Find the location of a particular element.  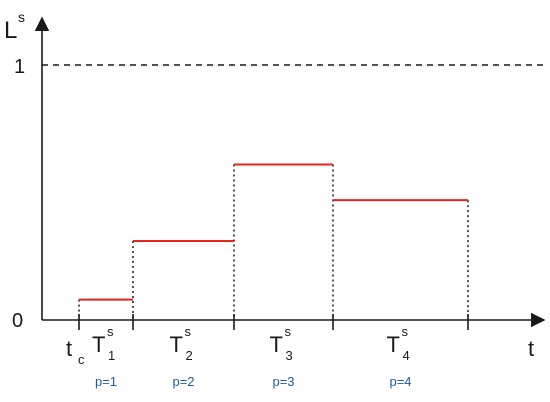

p-label-3: p=3 is located at coordinates (283, 381).